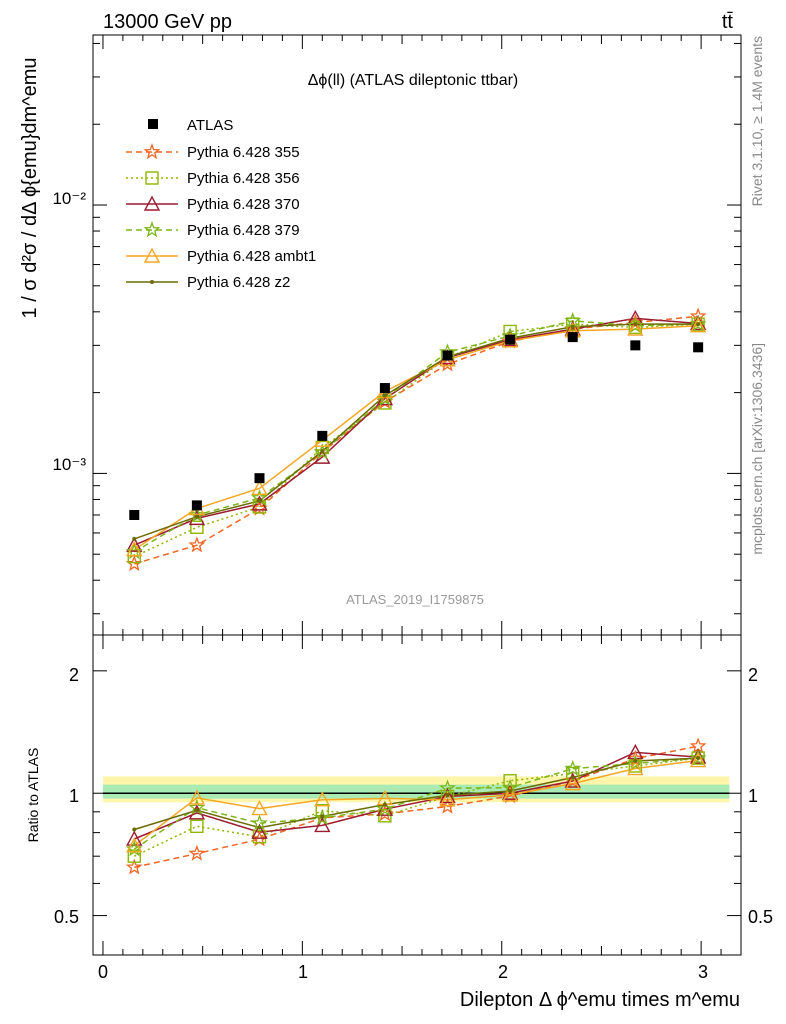 The image size is (786, 1024). I want to click on rivet-version-label: Rivet 3.1.10, ≥ 1.4M events, so click(757, 121).